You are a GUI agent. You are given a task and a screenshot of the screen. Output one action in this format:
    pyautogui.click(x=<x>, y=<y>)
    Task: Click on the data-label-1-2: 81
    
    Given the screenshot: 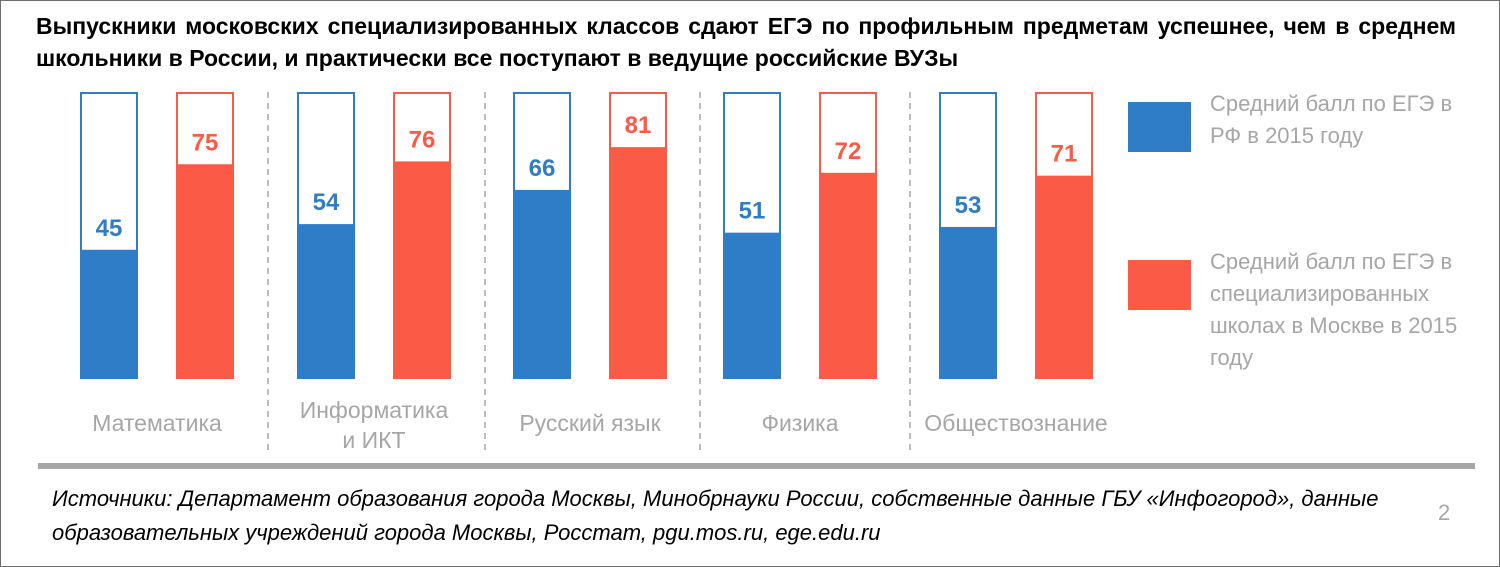 What is the action you would take?
    pyautogui.click(x=638, y=125)
    